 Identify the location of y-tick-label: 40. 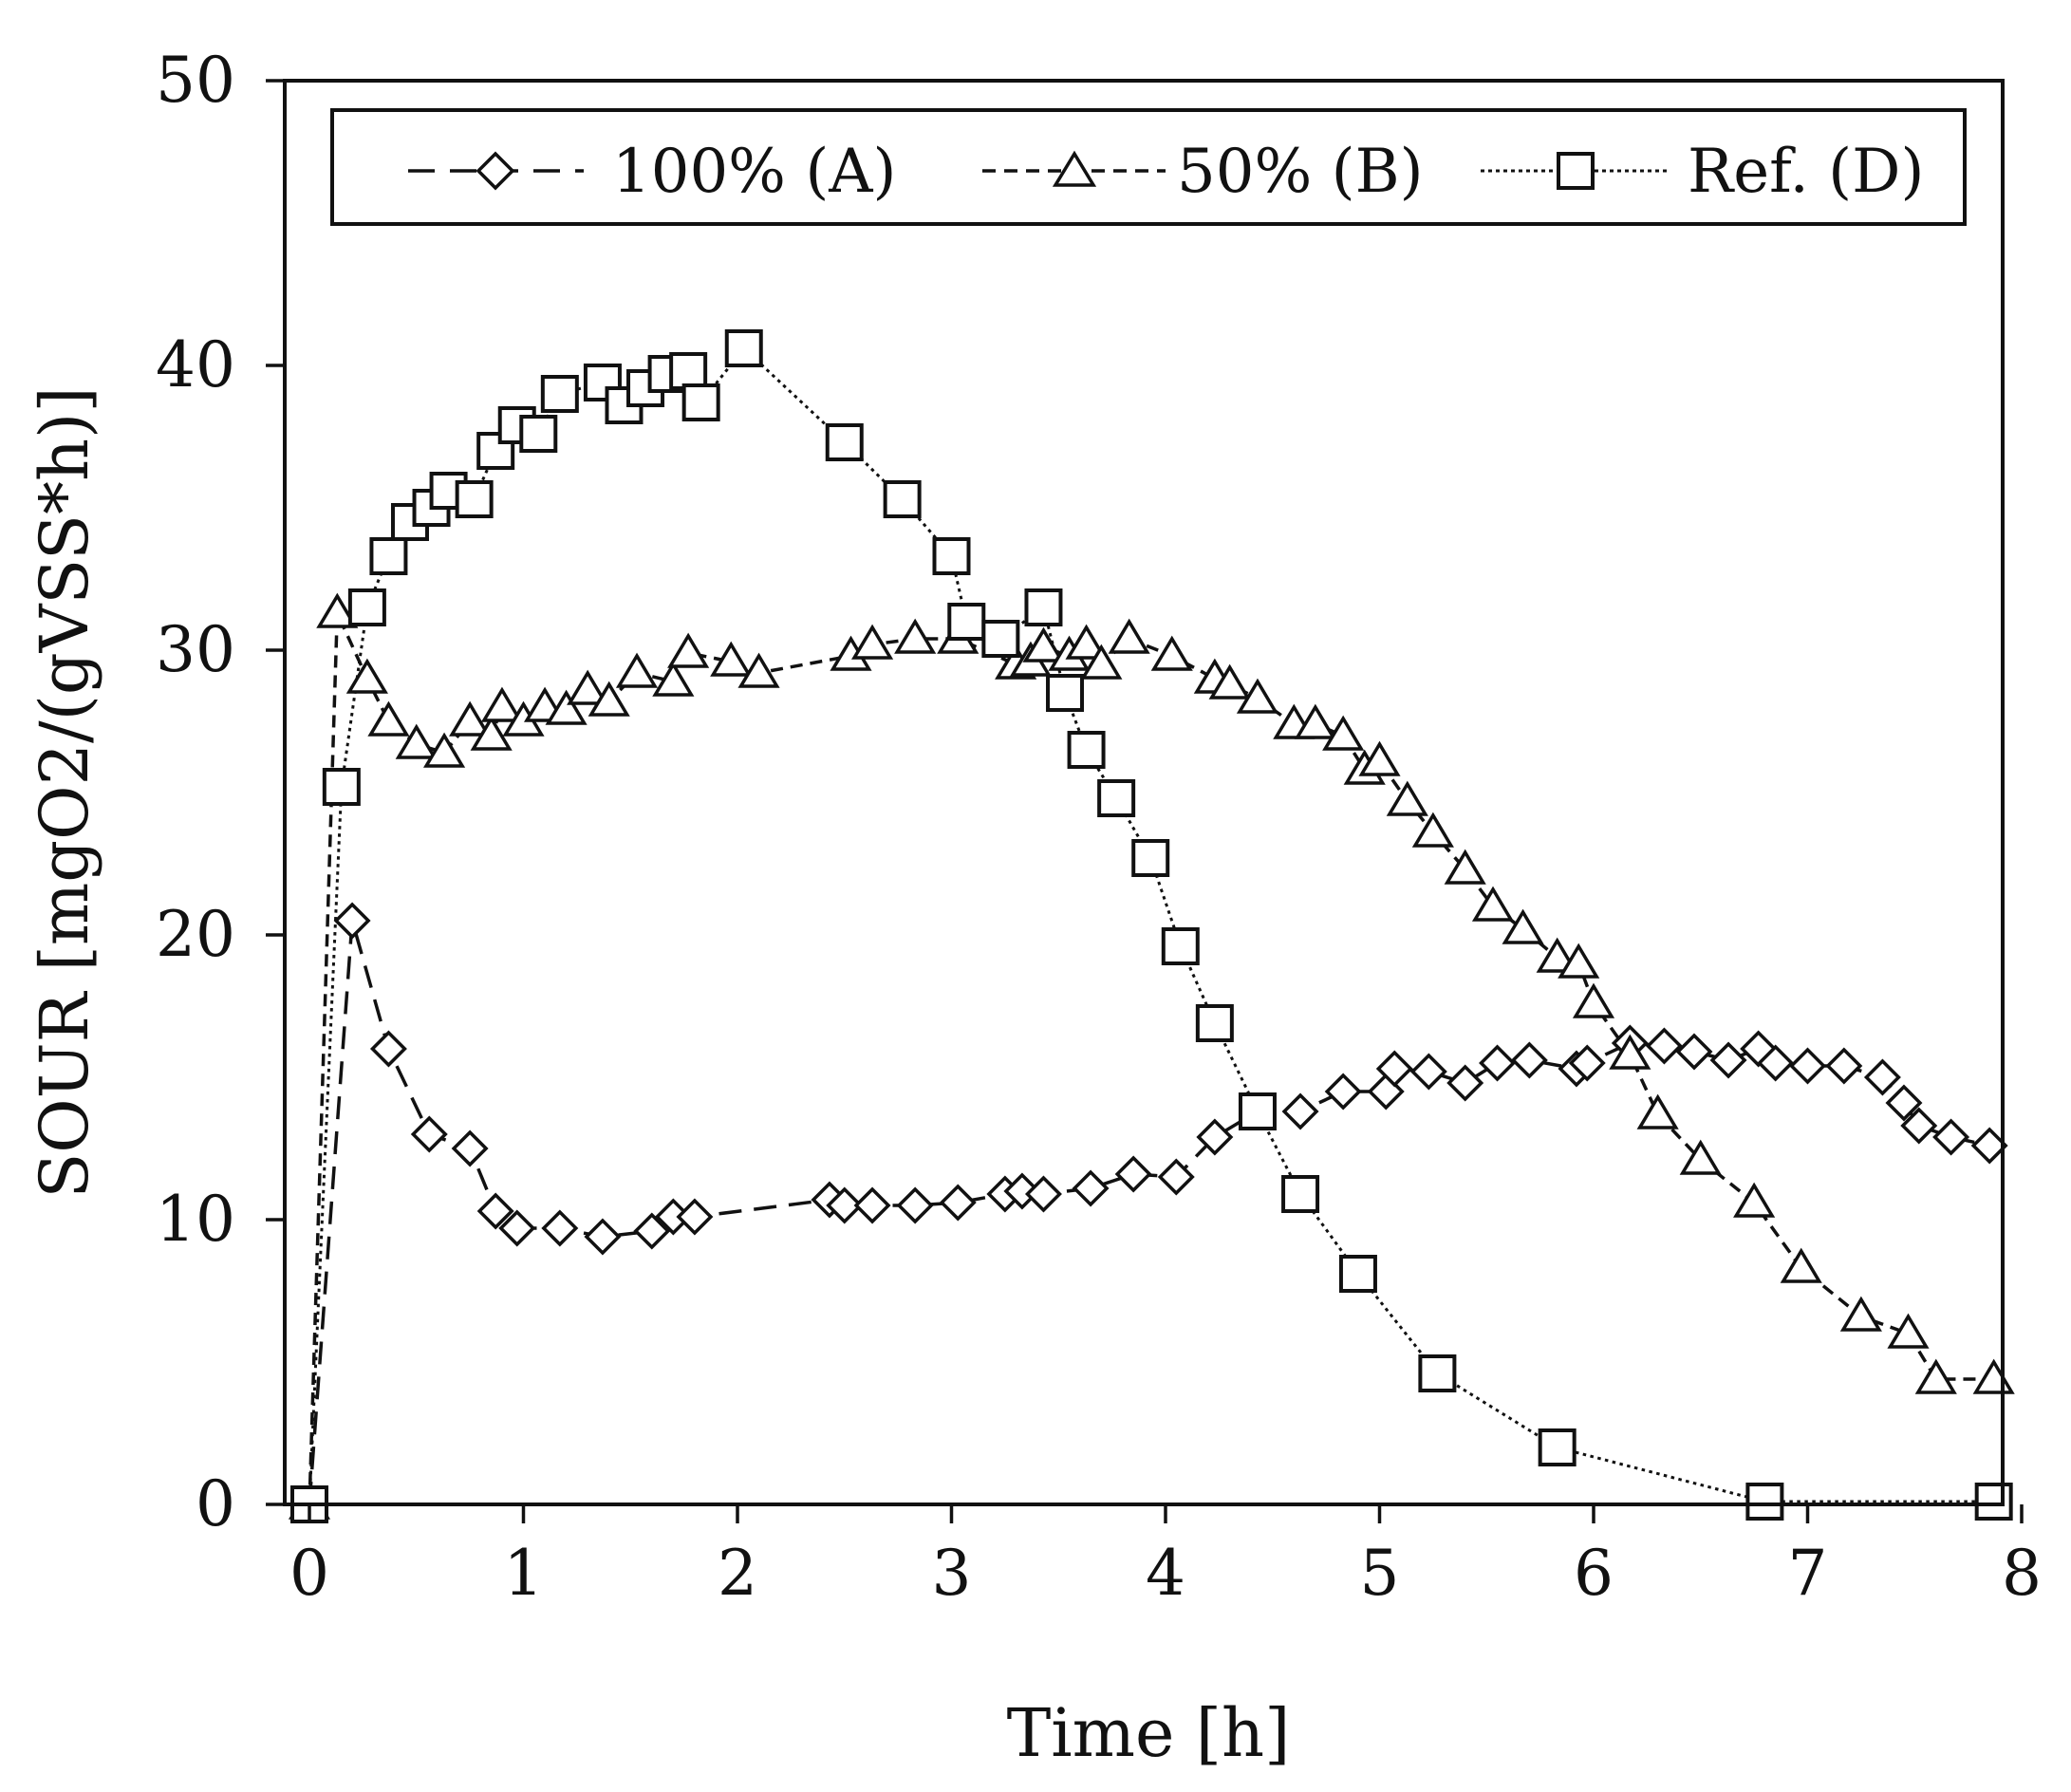
(196, 364).